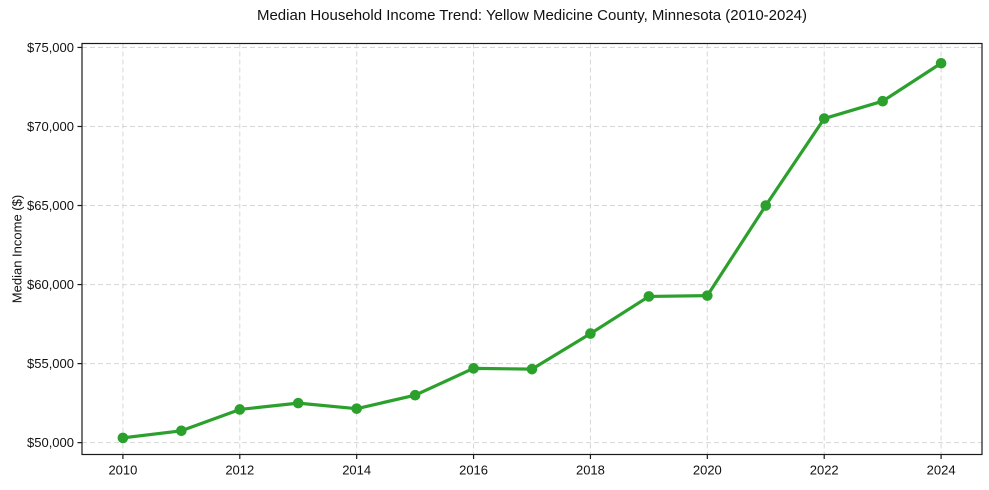  What do you see at coordinates (590, 470) in the screenshot?
I see `x-tick-label: 2018` at bounding box center [590, 470].